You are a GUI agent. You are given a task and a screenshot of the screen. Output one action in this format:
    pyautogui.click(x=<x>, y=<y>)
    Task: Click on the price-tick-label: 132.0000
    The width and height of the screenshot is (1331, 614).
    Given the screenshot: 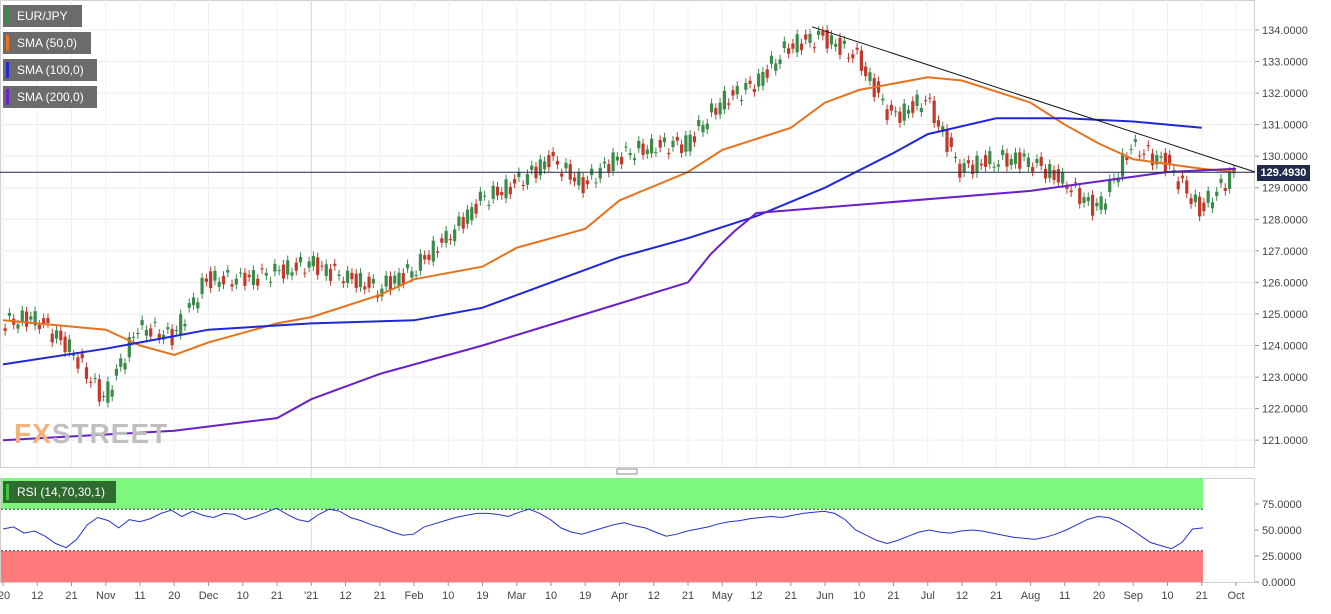 What is the action you would take?
    pyautogui.click(x=1285, y=94)
    